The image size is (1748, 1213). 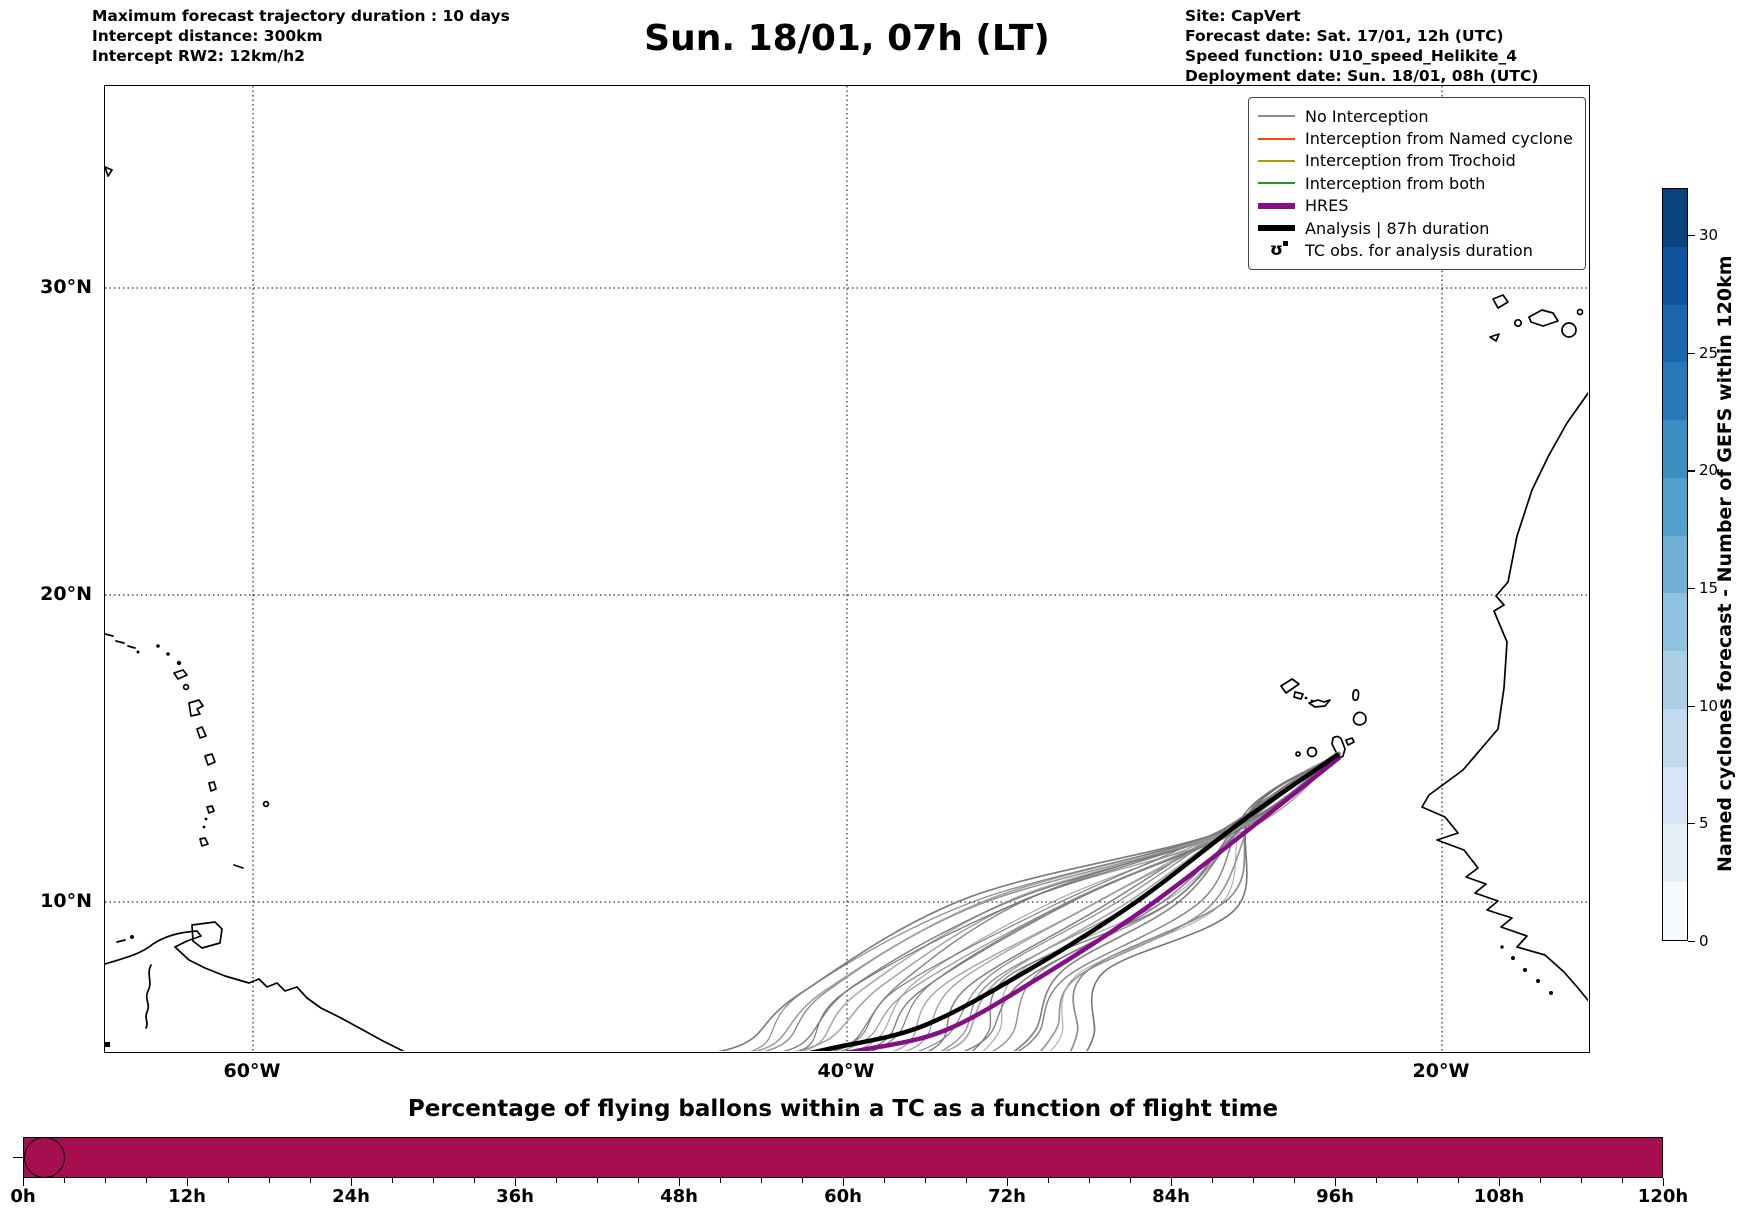 What do you see at coordinates (1417, 138) in the screenshot?
I see `legend-item: Interception from Named cyclone` at bounding box center [1417, 138].